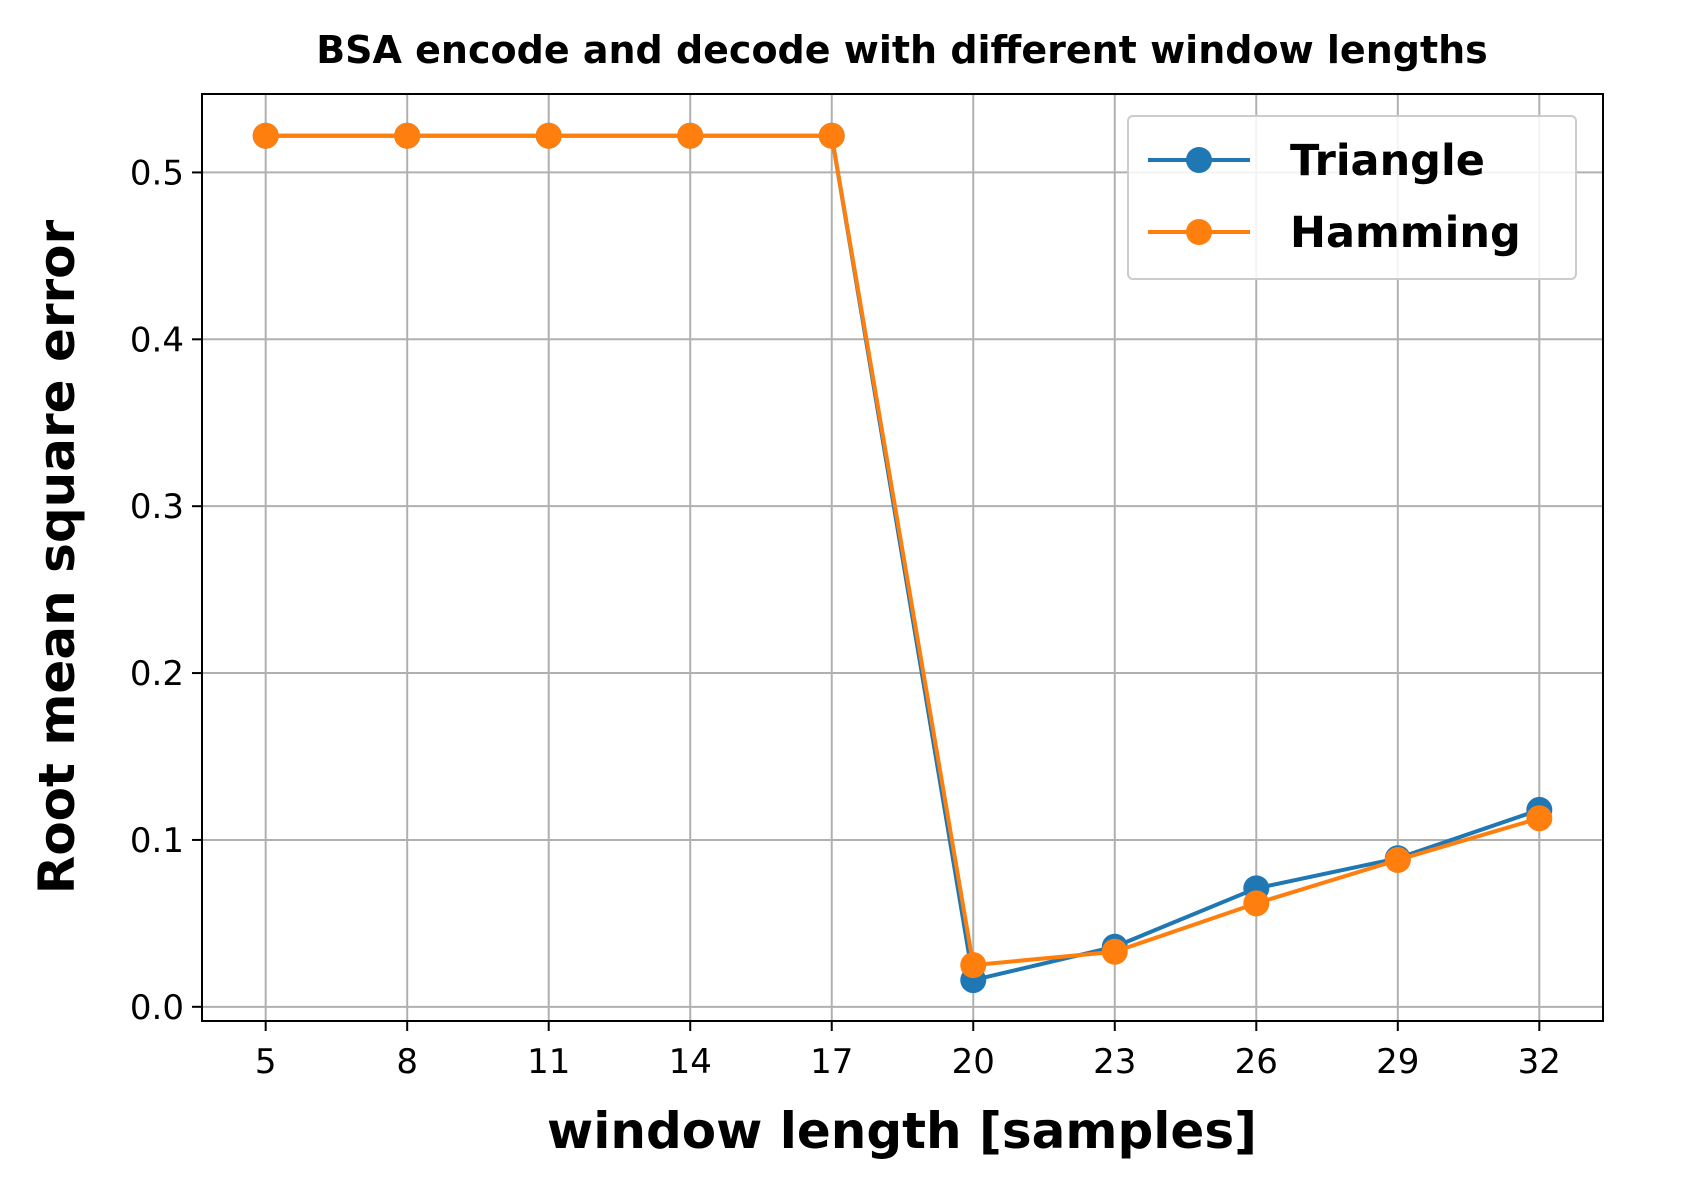  I want to click on x-tick-label: 29, so click(1397, 1062).